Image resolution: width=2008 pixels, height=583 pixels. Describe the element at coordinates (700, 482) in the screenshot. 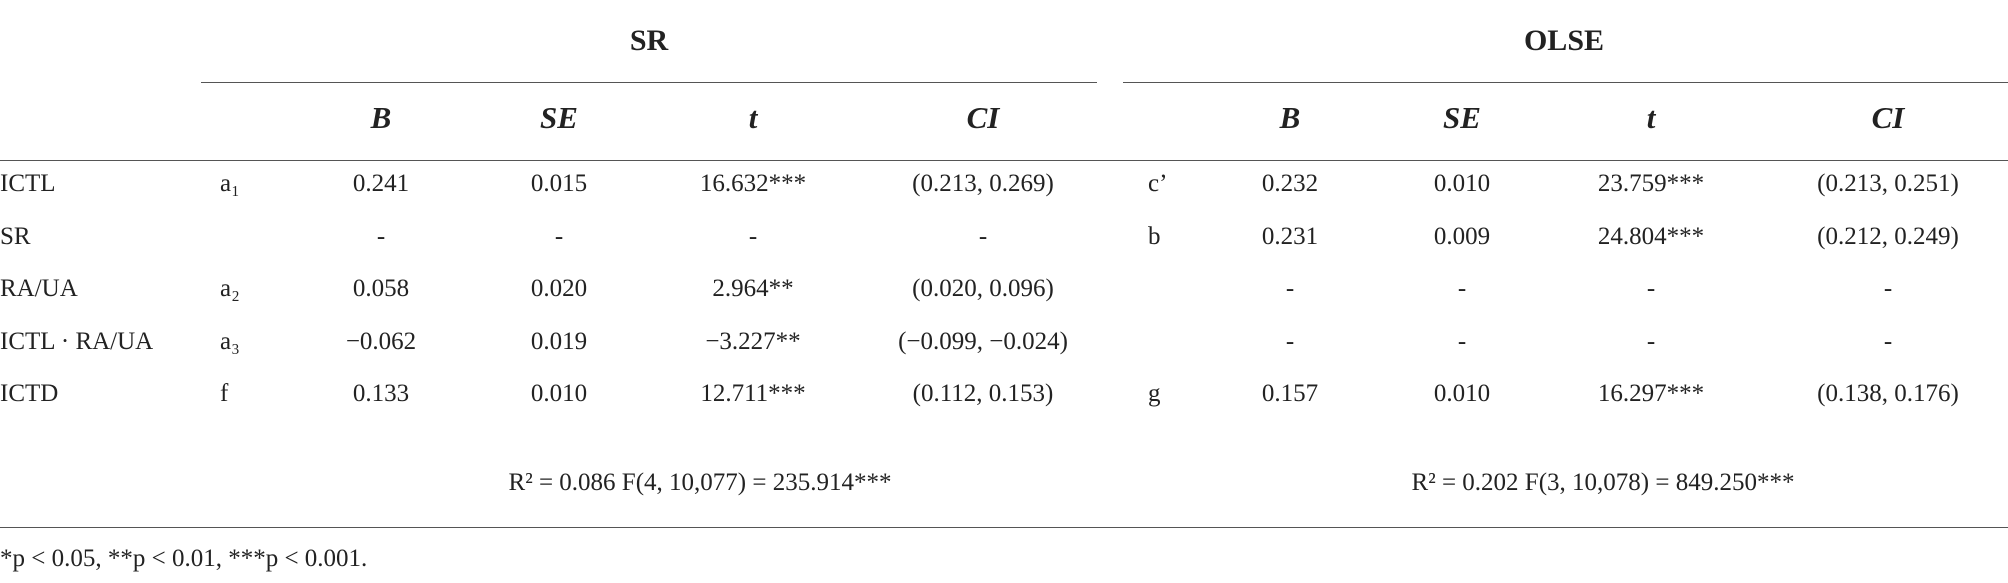

I see `model-fit: R² = 0.086 F(4, 10,077) = 235.914***` at that location.